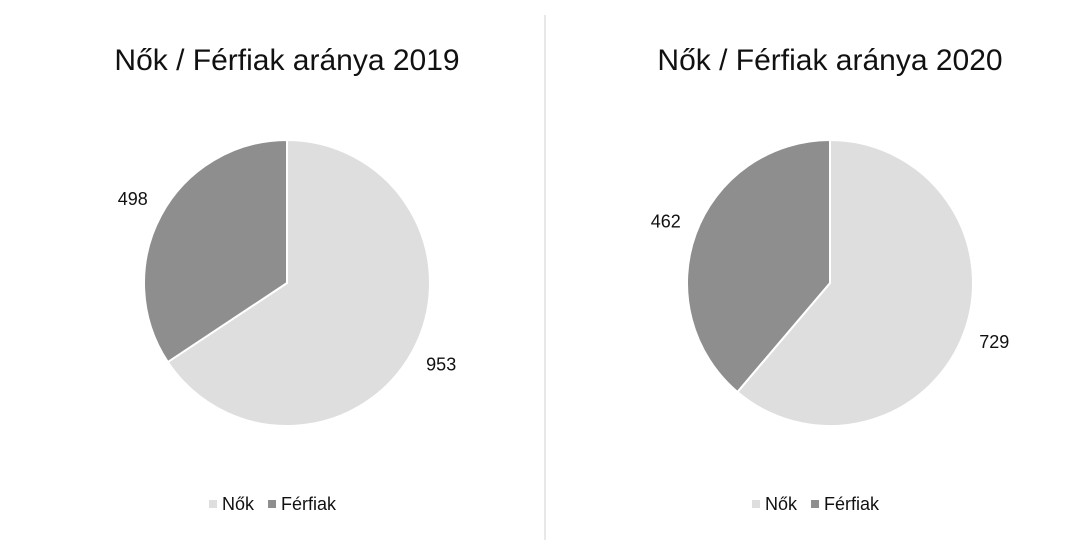  What do you see at coordinates (994, 342) in the screenshot?
I see `data-label: 729` at bounding box center [994, 342].